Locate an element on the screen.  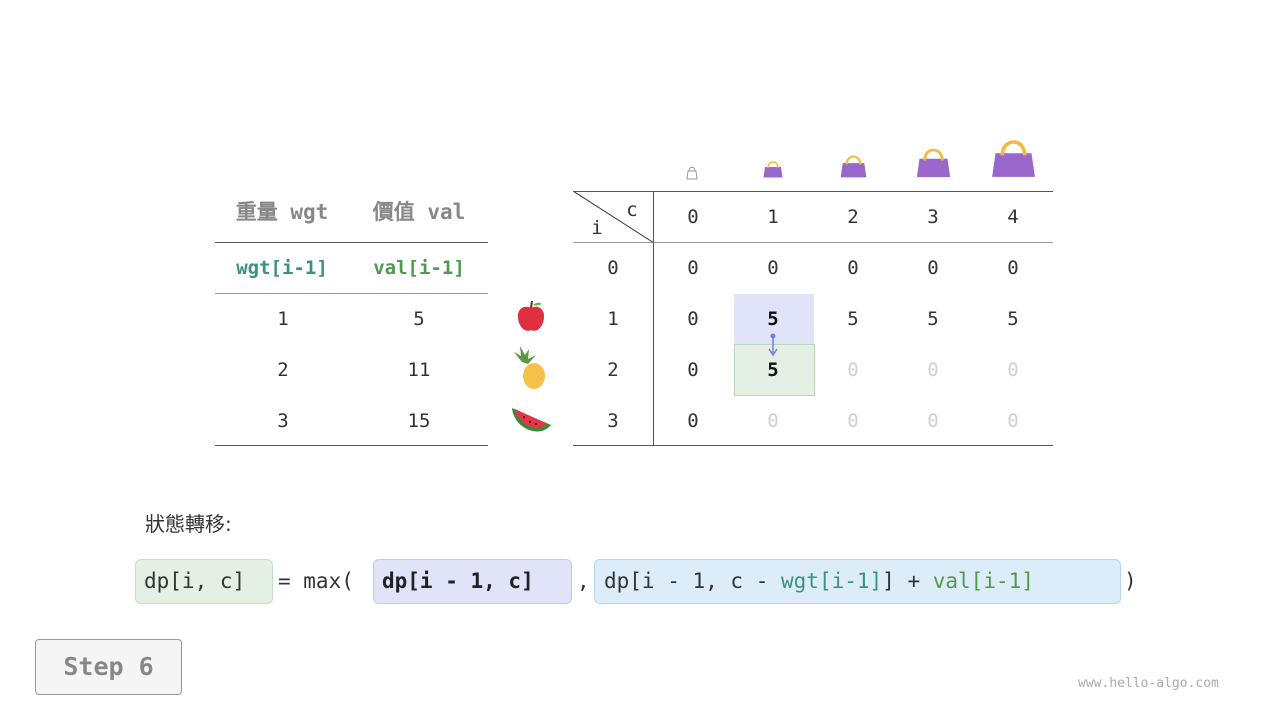
col-axis-label: c is located at coordinates (632, 210).